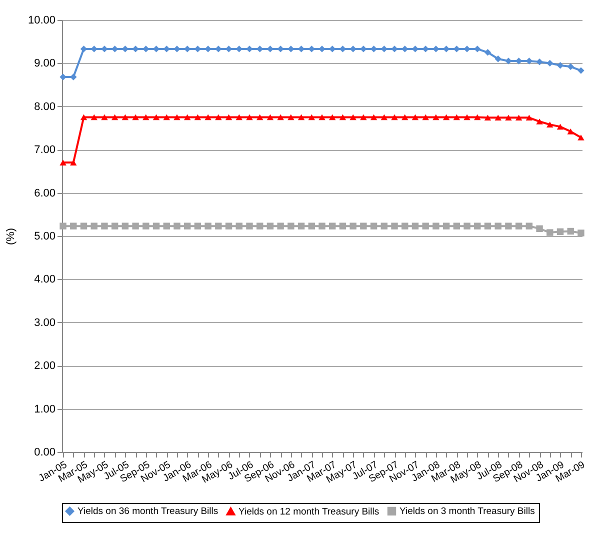 This screenshot has height=538, width=592. I want to click on legend-label: Yields on 36 month Treasury Bills, so click(148, 512).